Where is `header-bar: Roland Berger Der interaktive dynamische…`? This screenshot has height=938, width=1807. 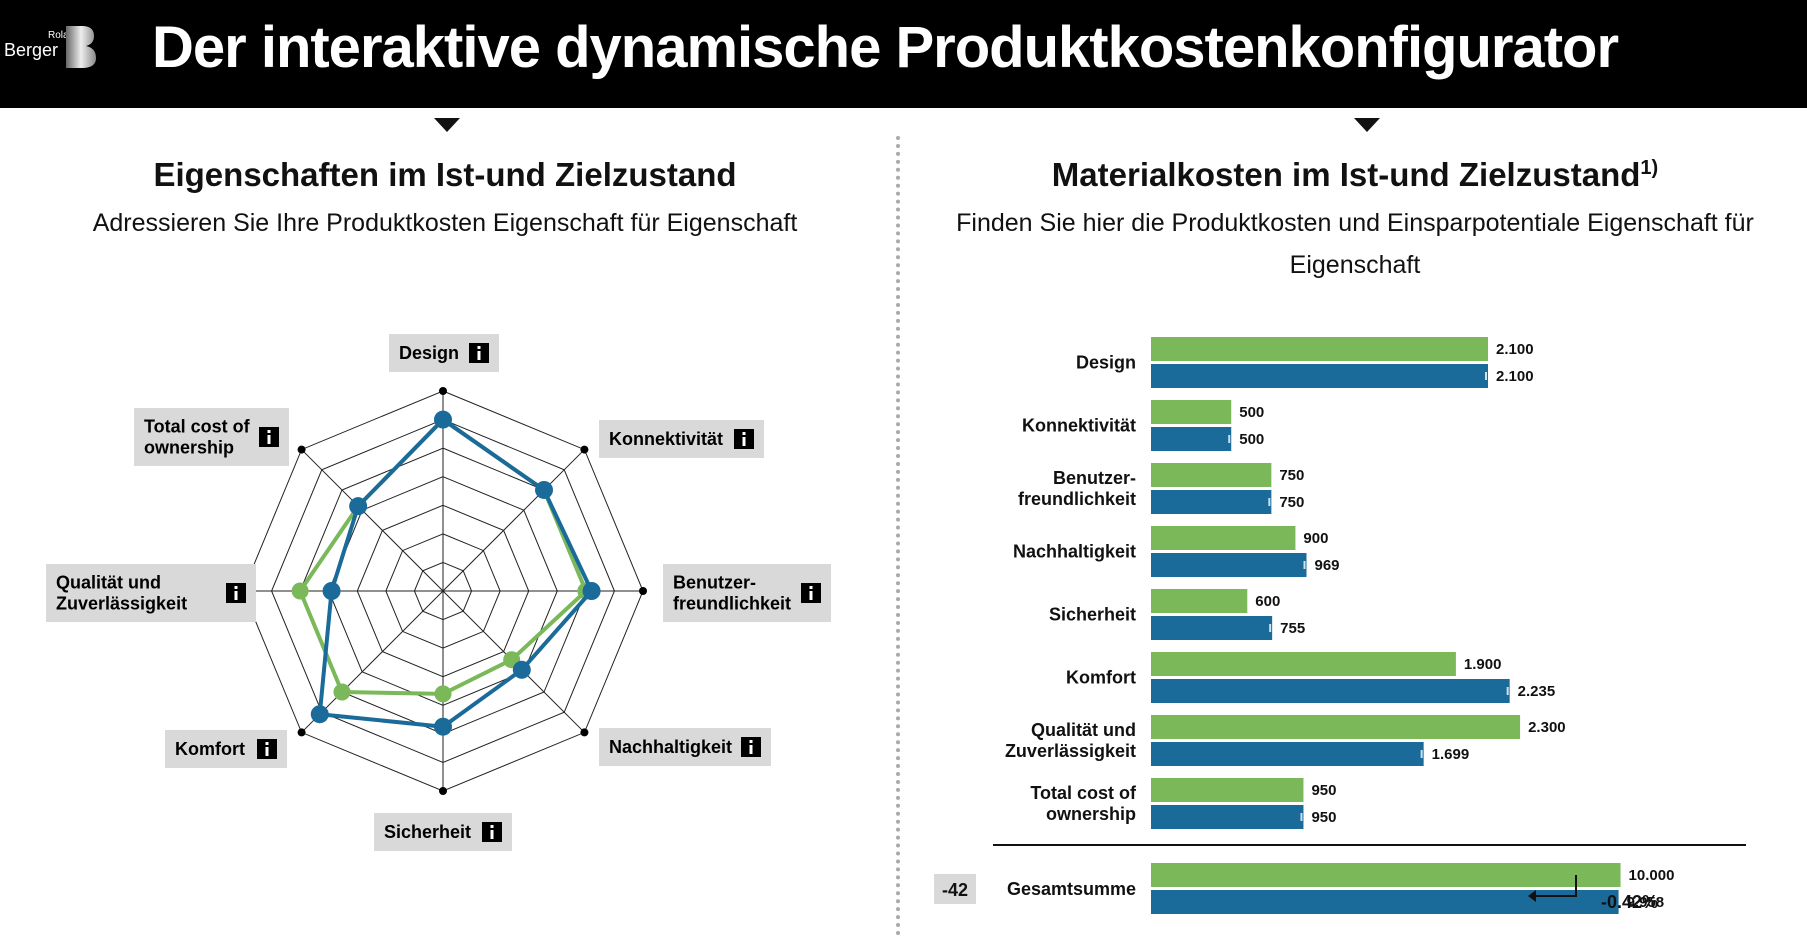
header-bar: Roland Berger Der interaktive dynamische… is located at coordinates (903, 54).